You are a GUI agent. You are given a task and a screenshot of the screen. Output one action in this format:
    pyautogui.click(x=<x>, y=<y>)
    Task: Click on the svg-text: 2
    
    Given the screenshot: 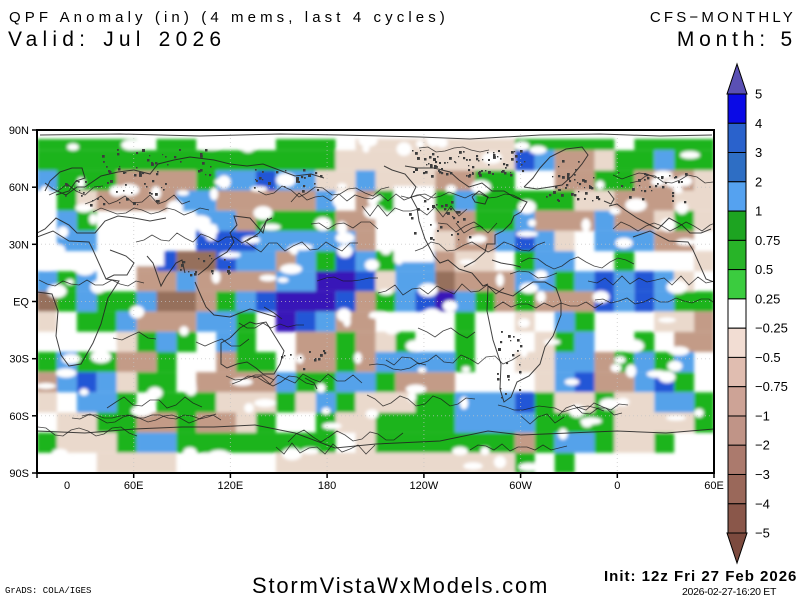 What is the action you would take?
    pyautogui.click(x=758, y=181)
    